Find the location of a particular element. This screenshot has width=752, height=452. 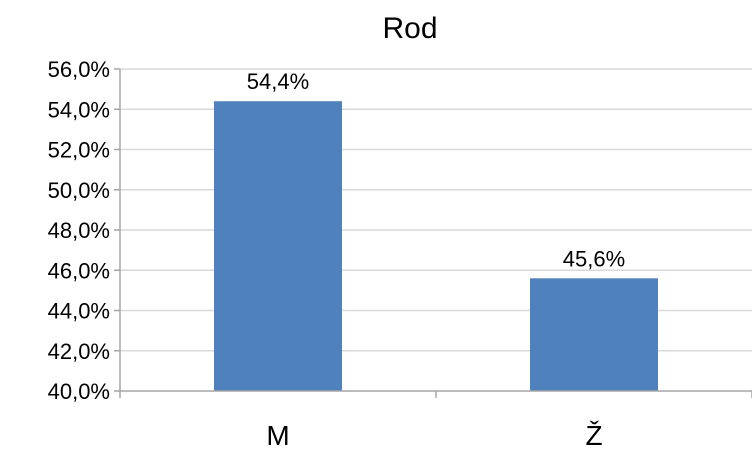

category-label-0: M is located at coordinates (277, 435).